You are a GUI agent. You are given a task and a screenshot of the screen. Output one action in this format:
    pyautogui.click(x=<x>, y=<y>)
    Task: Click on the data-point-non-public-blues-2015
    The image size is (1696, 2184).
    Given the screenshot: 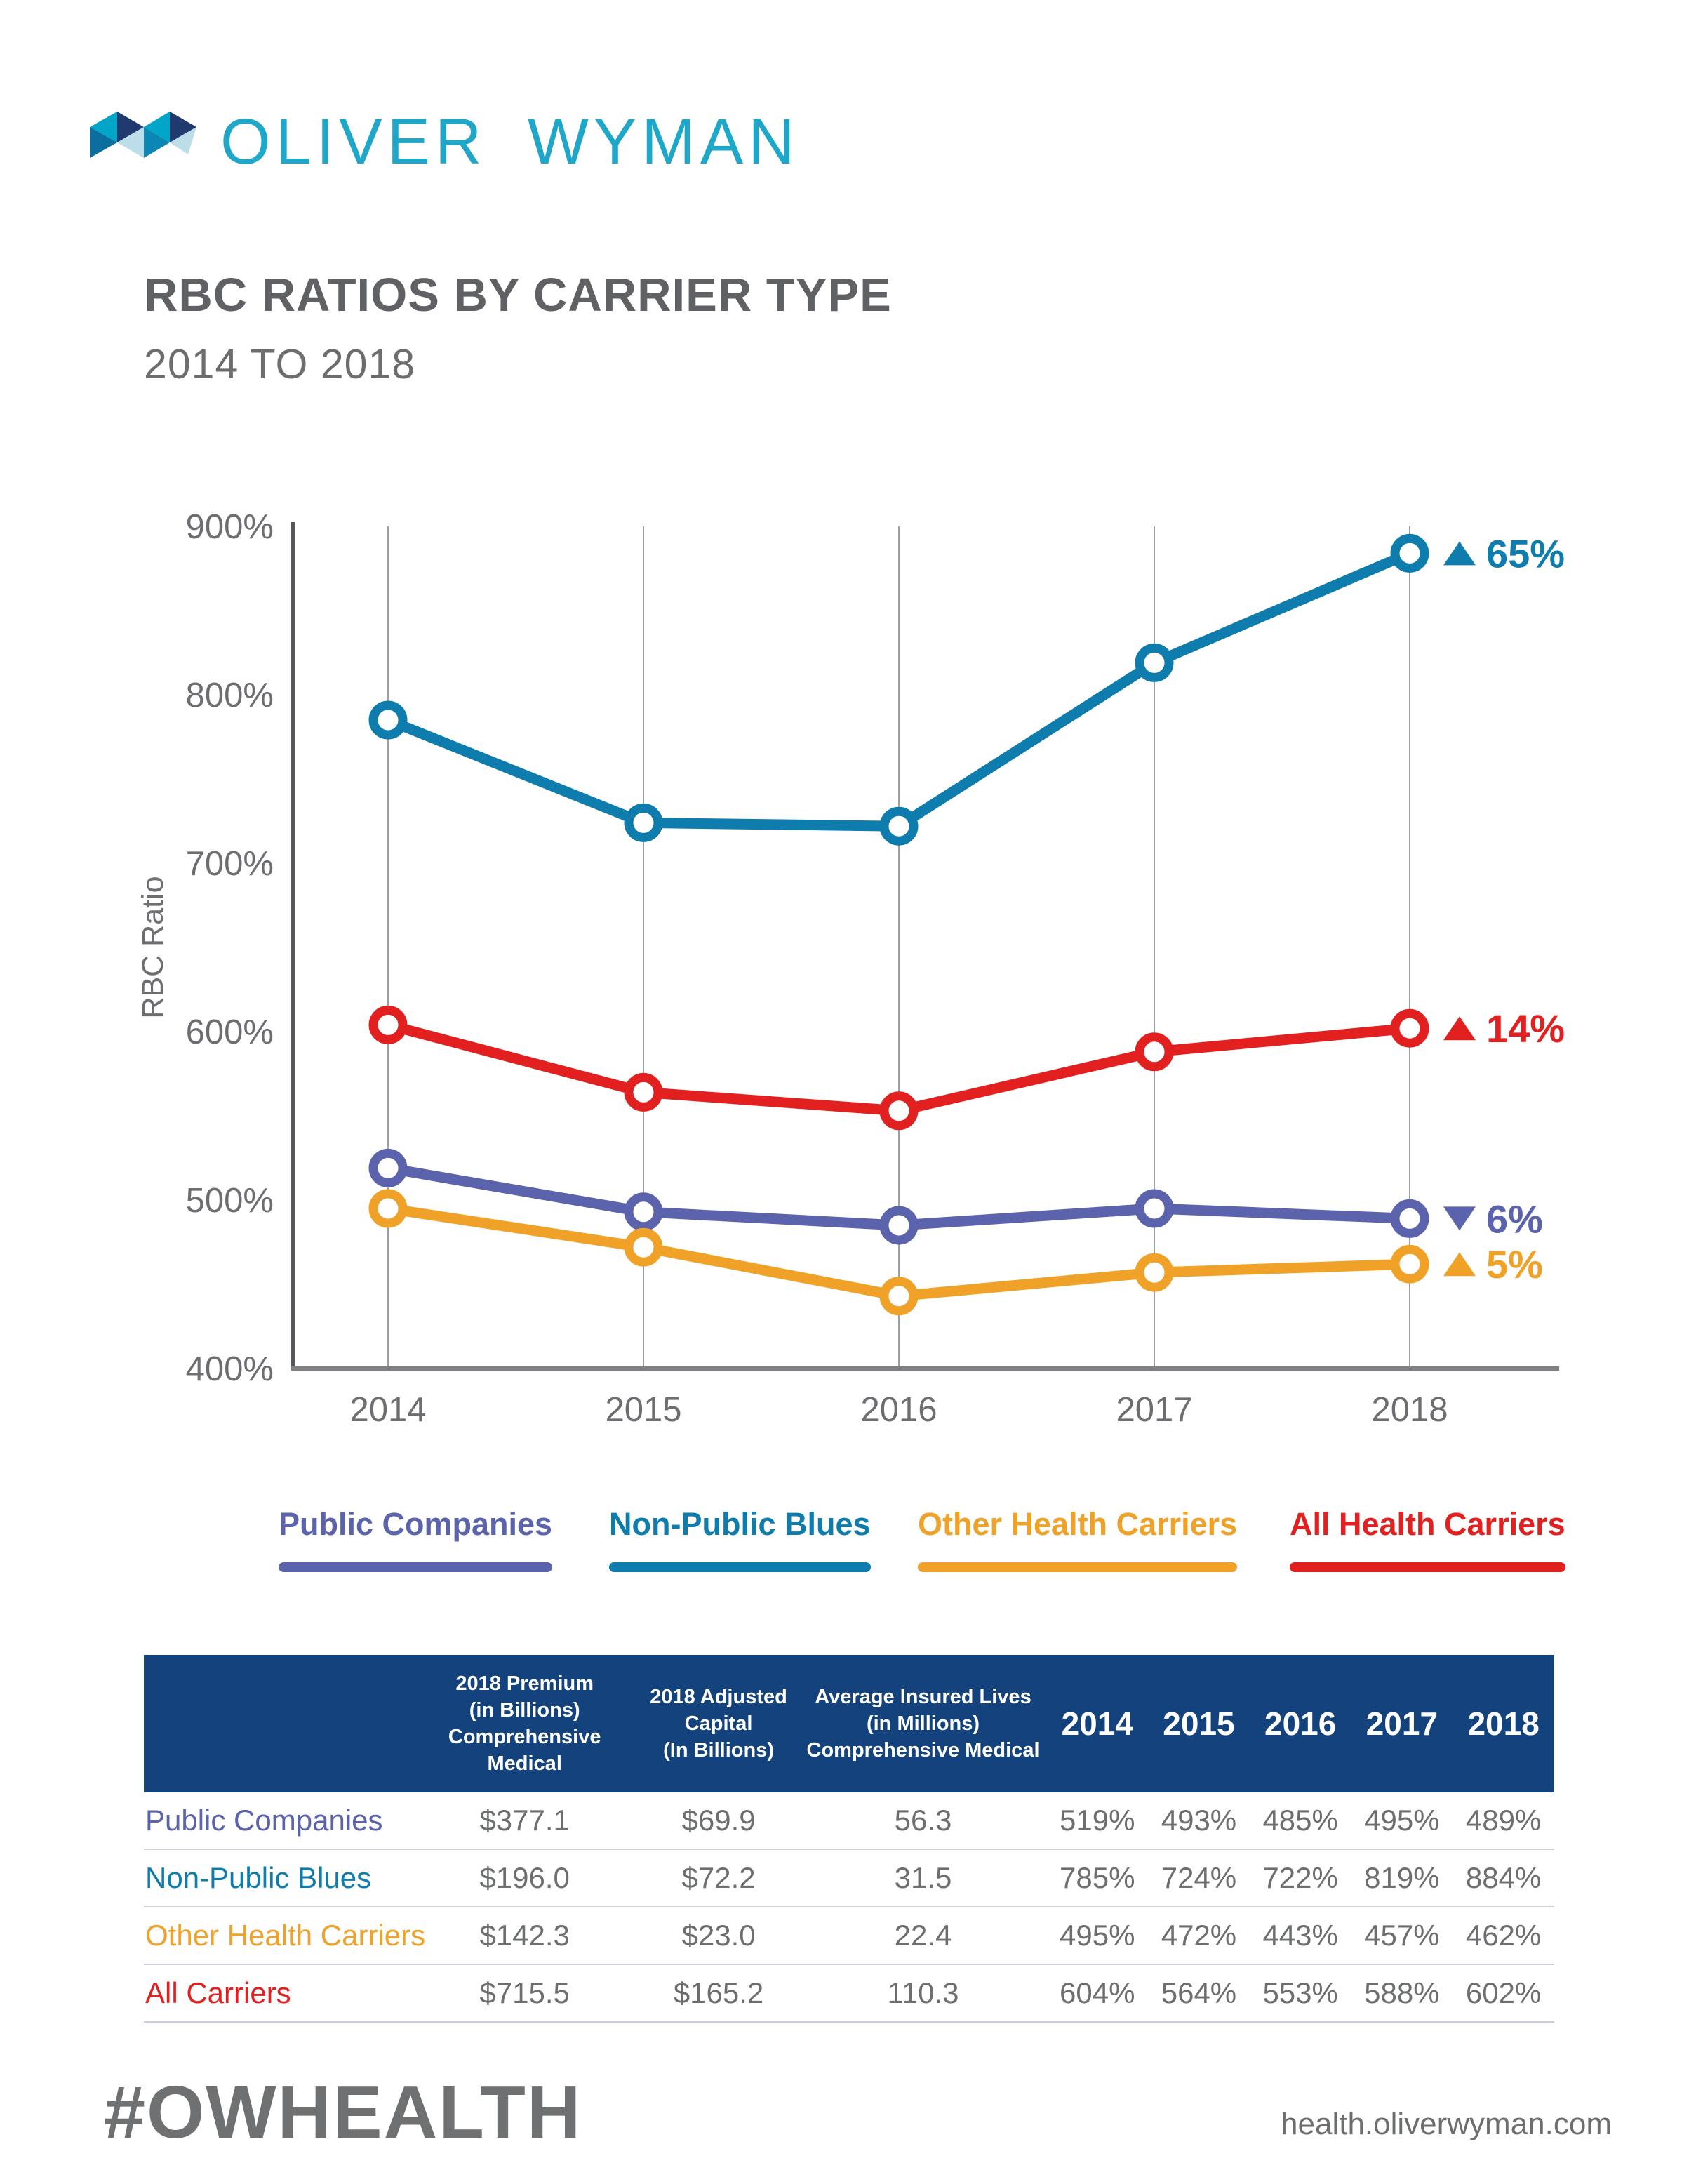 What is the action you would take?
    pyautogui.click(x=643, y=822)
    